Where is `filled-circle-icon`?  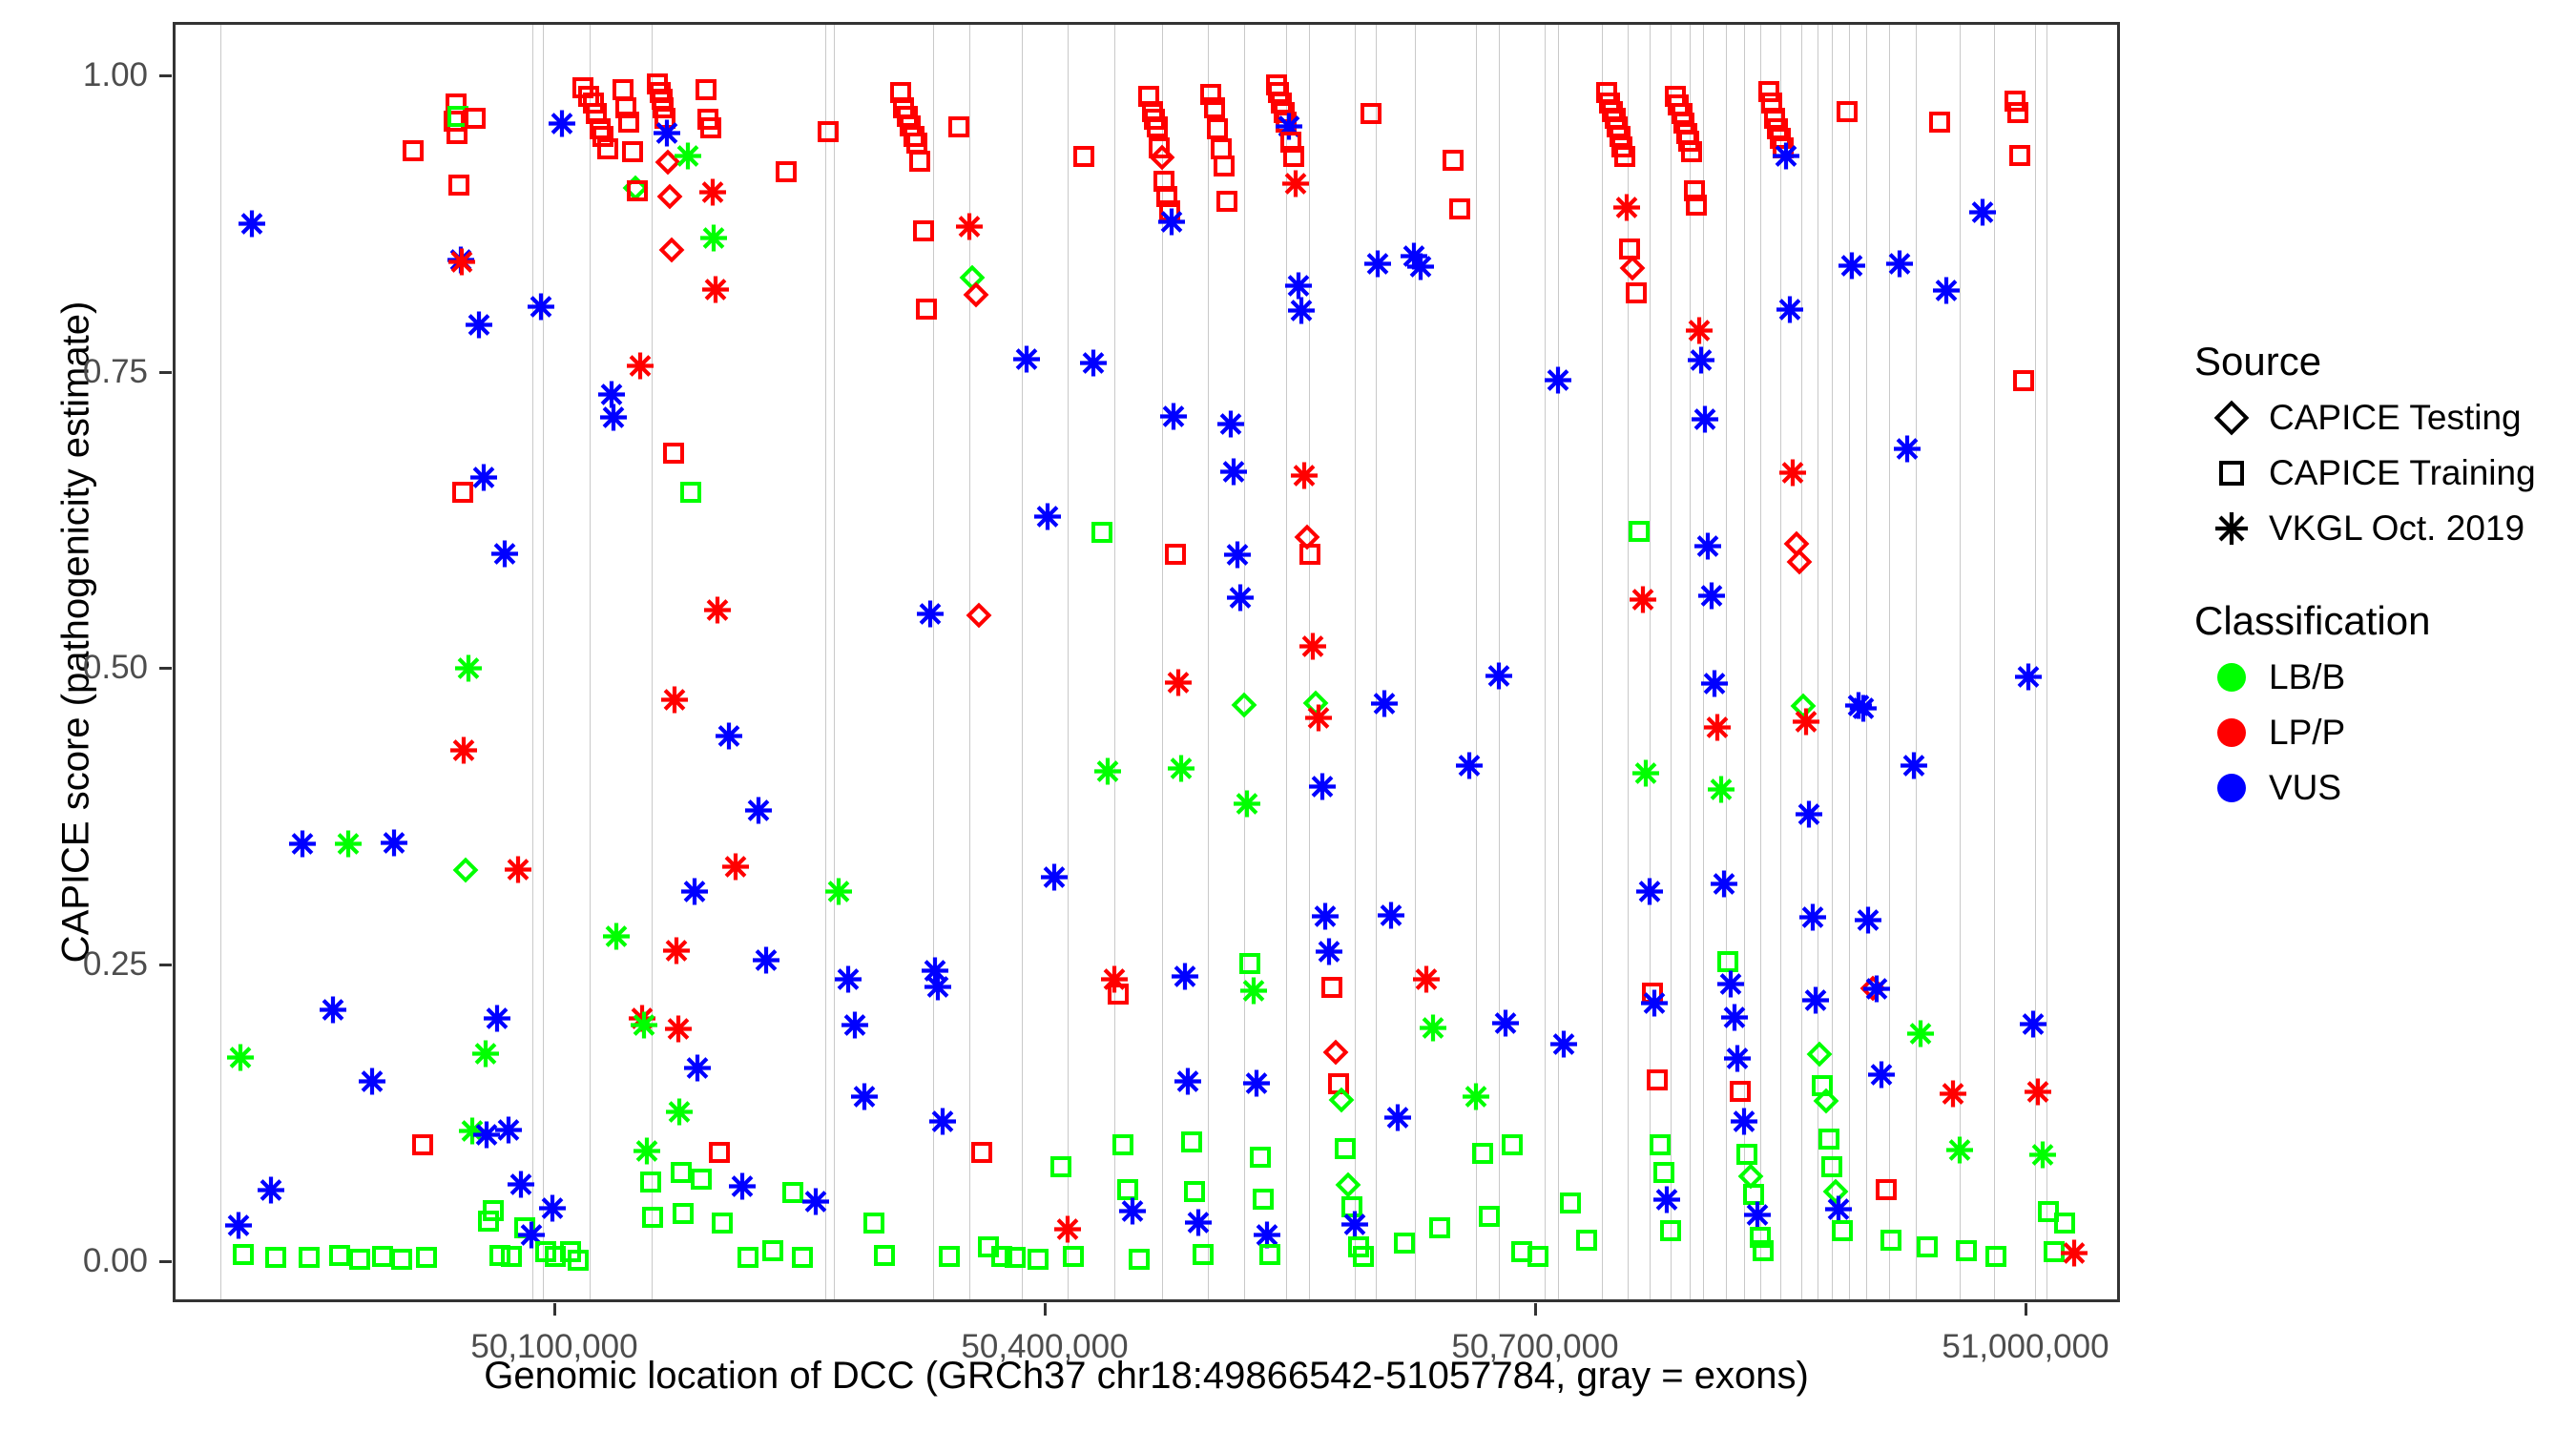 filled-circle-icon is located at coordinates (2231, 788).